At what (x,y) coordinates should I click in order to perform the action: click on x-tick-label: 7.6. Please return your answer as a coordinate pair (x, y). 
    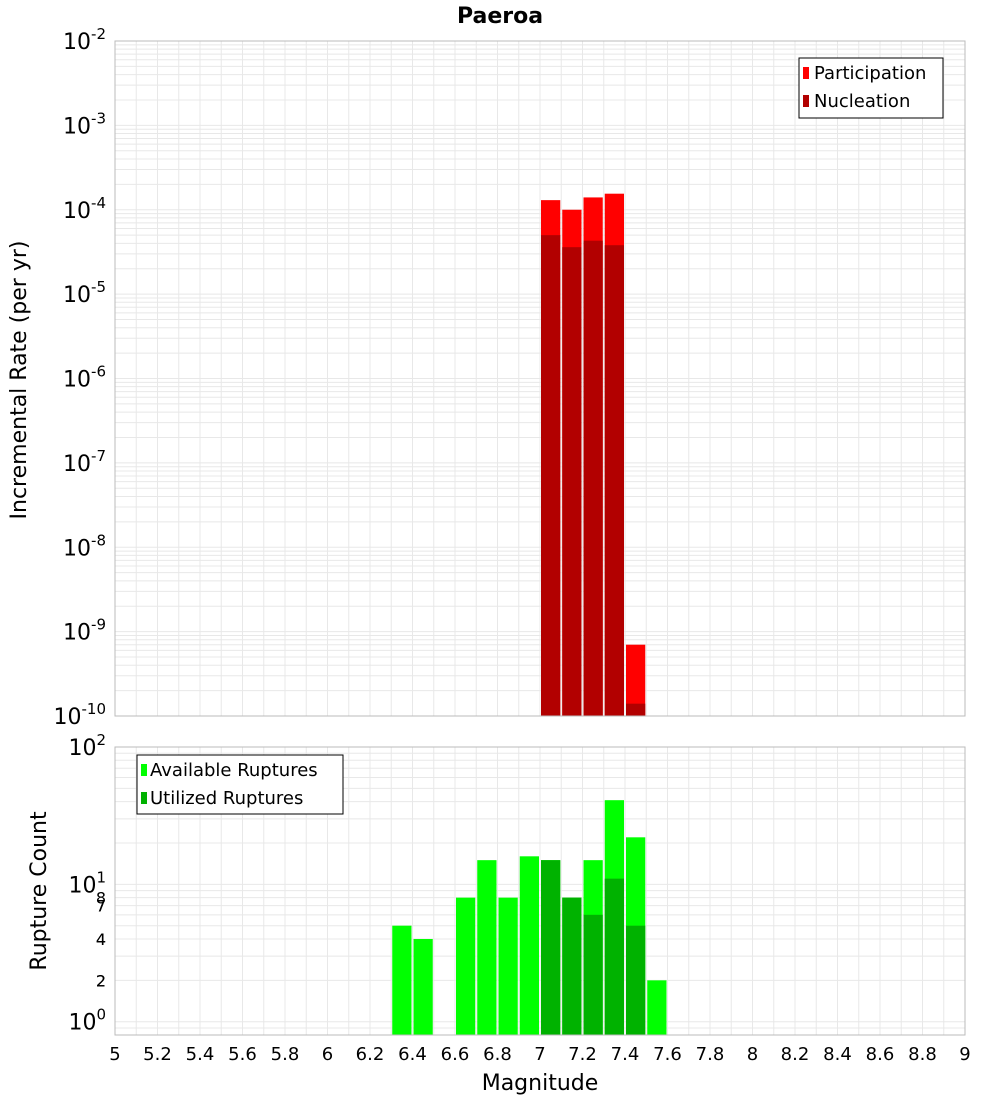
    Looking at the image, I should click on (667, 1054).